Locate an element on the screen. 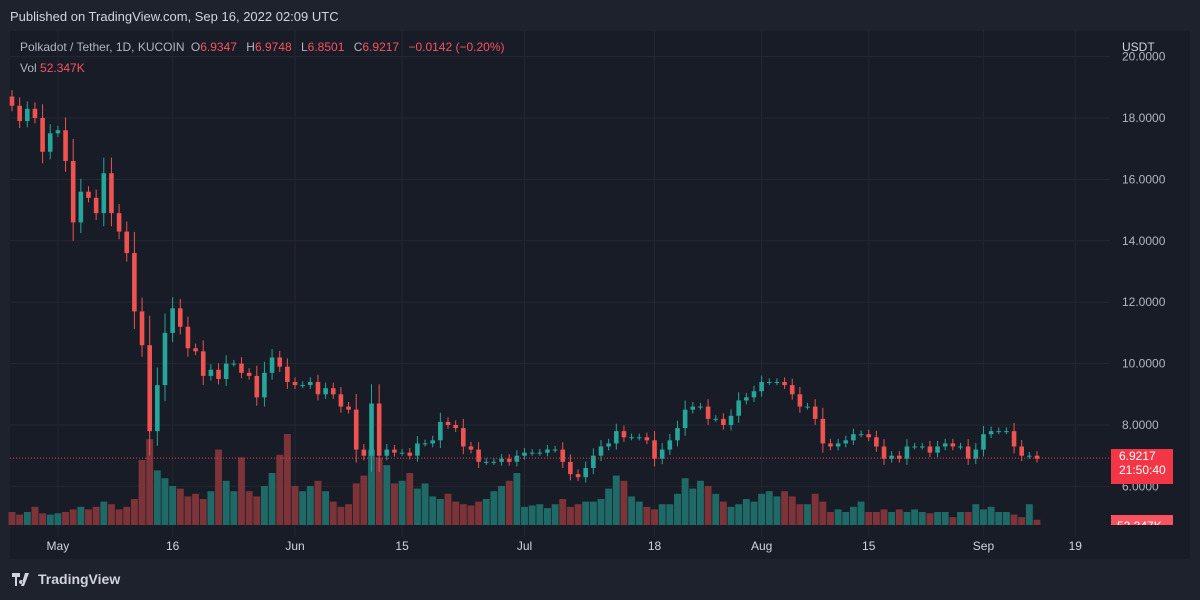 The height and width of the screenshot is (600, 1200). time-tick-label: Sep is located at coordinates (984, 546).